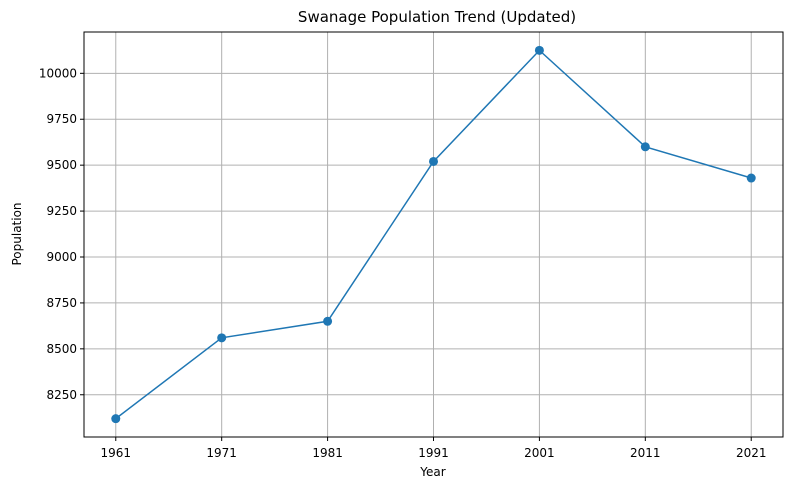 The width and height of the screenshot is (790, 490). What do you see at coordinates (61, 119) in the screenshot?
I see `y-tick-label: 9750` at bounding box center [61, 119].